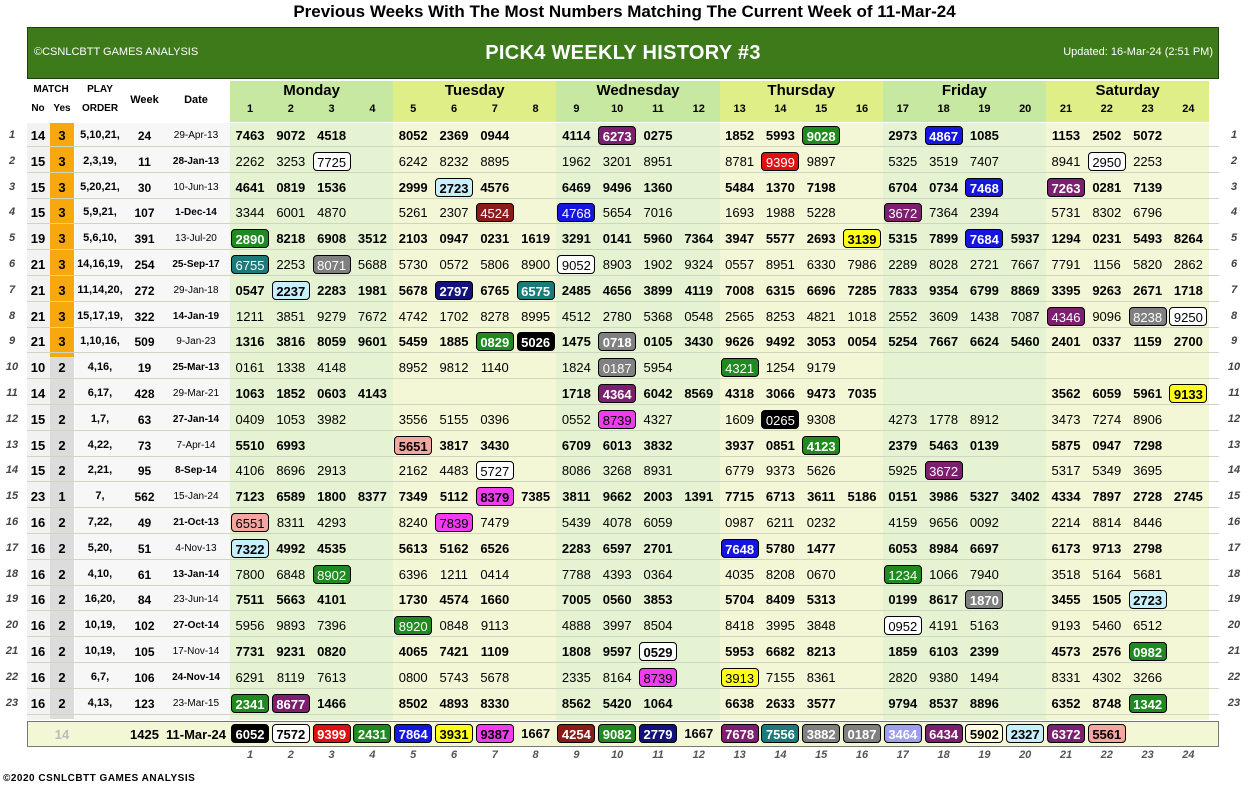 This screenshot has width=1249, height=793. What do you see at coordinates (903, 161) in the screenshot?
I see `number-cell: 5325` at bounding box center [903, 161].